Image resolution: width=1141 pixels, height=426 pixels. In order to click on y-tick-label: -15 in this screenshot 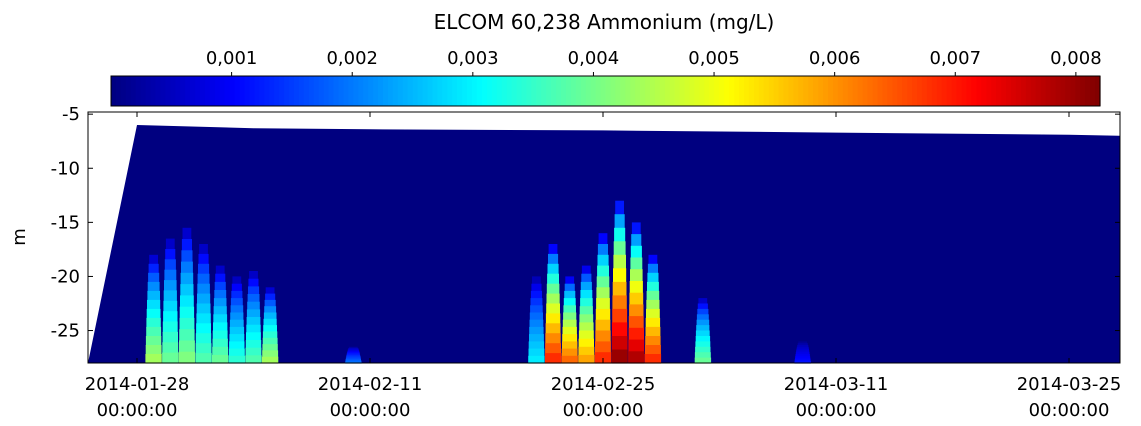, I will do `click(65, 222)`.